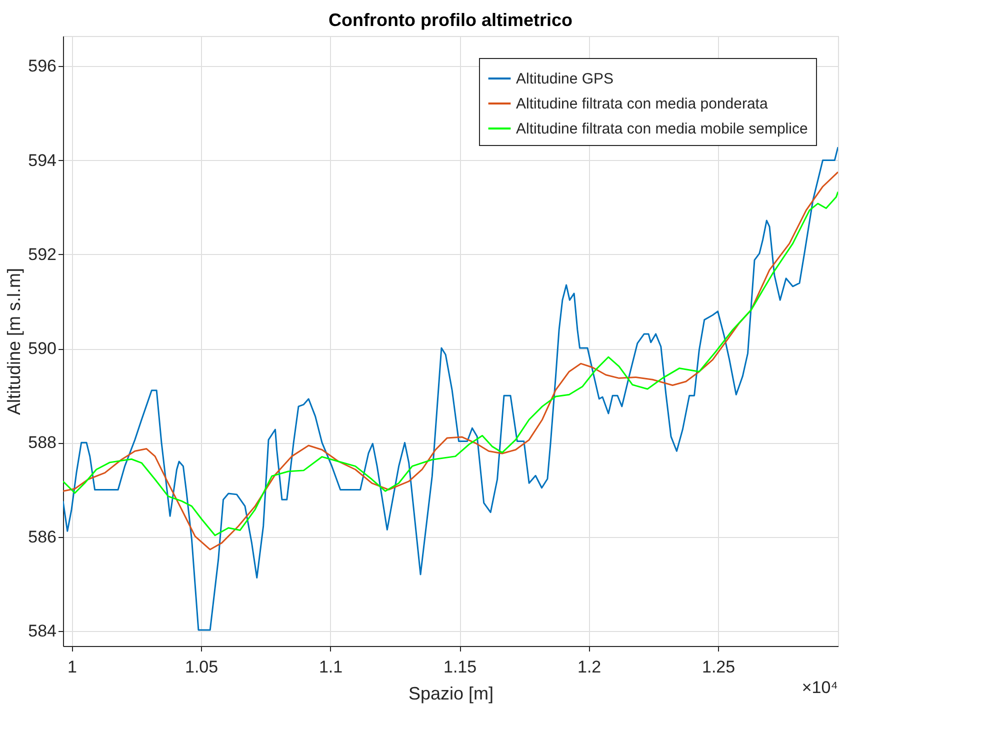 The image size is (996, 755). I want to click on x-tick-label: 1.15, so click(460, 667).